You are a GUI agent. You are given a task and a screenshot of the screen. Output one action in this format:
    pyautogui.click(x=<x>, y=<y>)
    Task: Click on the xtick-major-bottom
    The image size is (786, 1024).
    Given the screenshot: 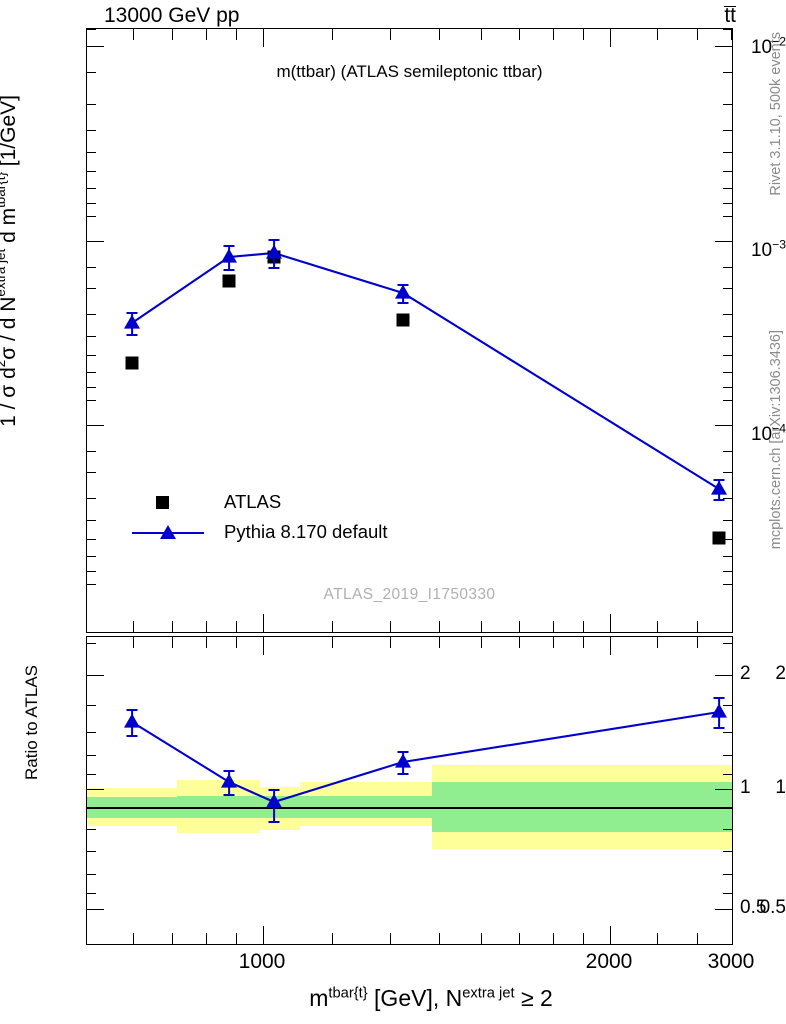 What is the action you would take?
    pyautogui.click(x=611, y=623)
    